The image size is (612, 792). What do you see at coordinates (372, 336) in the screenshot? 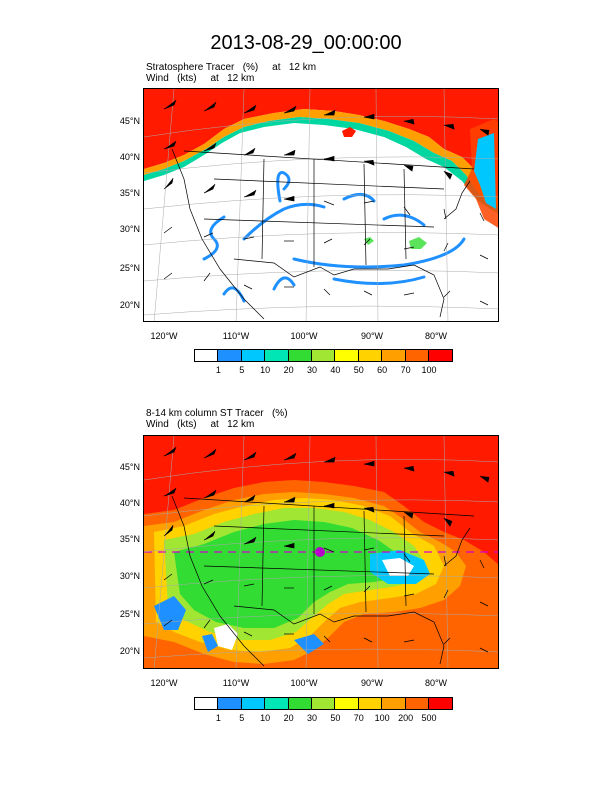
I see `panel1-lon-label: 90°W` at bounding box center [372, 336].